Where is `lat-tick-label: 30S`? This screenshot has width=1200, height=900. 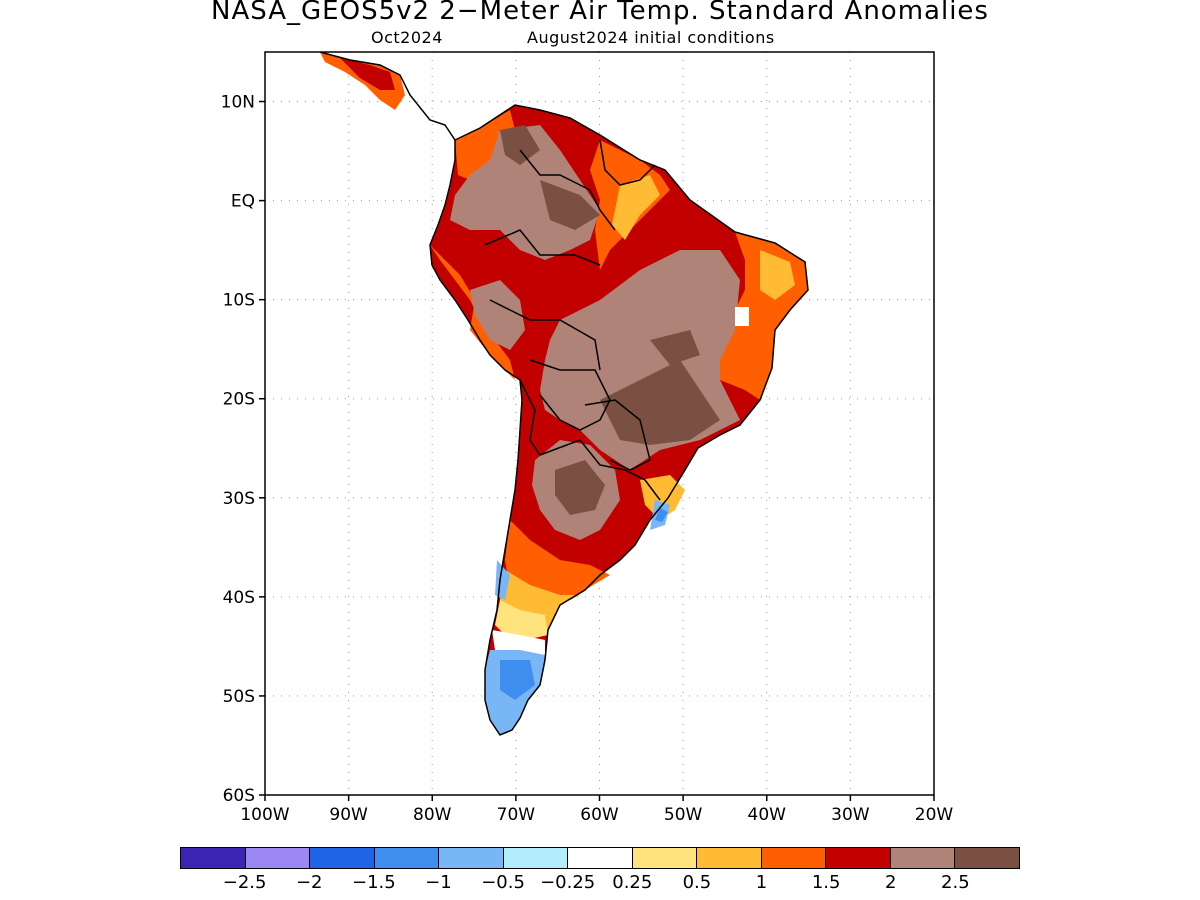
lat-tick-label: 30S is located at coordinates (239, 499).